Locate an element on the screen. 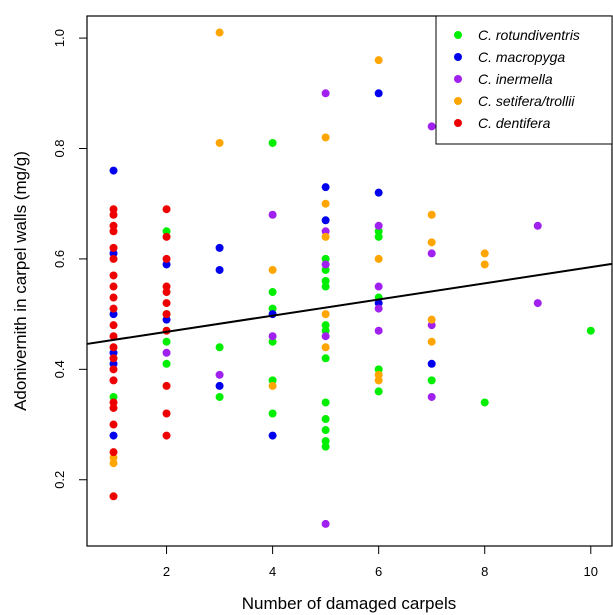 The width and height of the screenshot is (613, 615). y-tick-label: 1.0 is located at coordinates (59, 38).